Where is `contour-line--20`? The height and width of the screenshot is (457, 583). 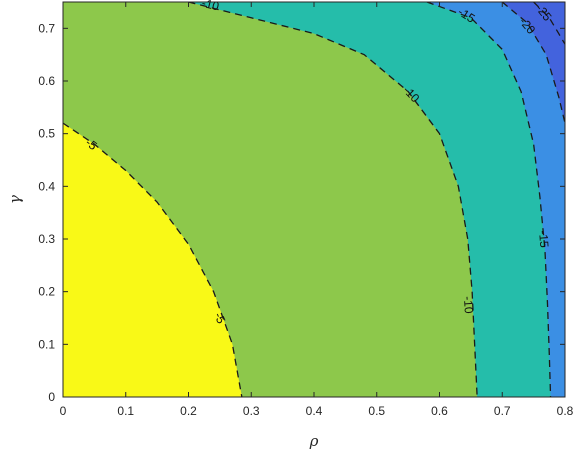 contour-line--20 is located at coordinates (533, 63).